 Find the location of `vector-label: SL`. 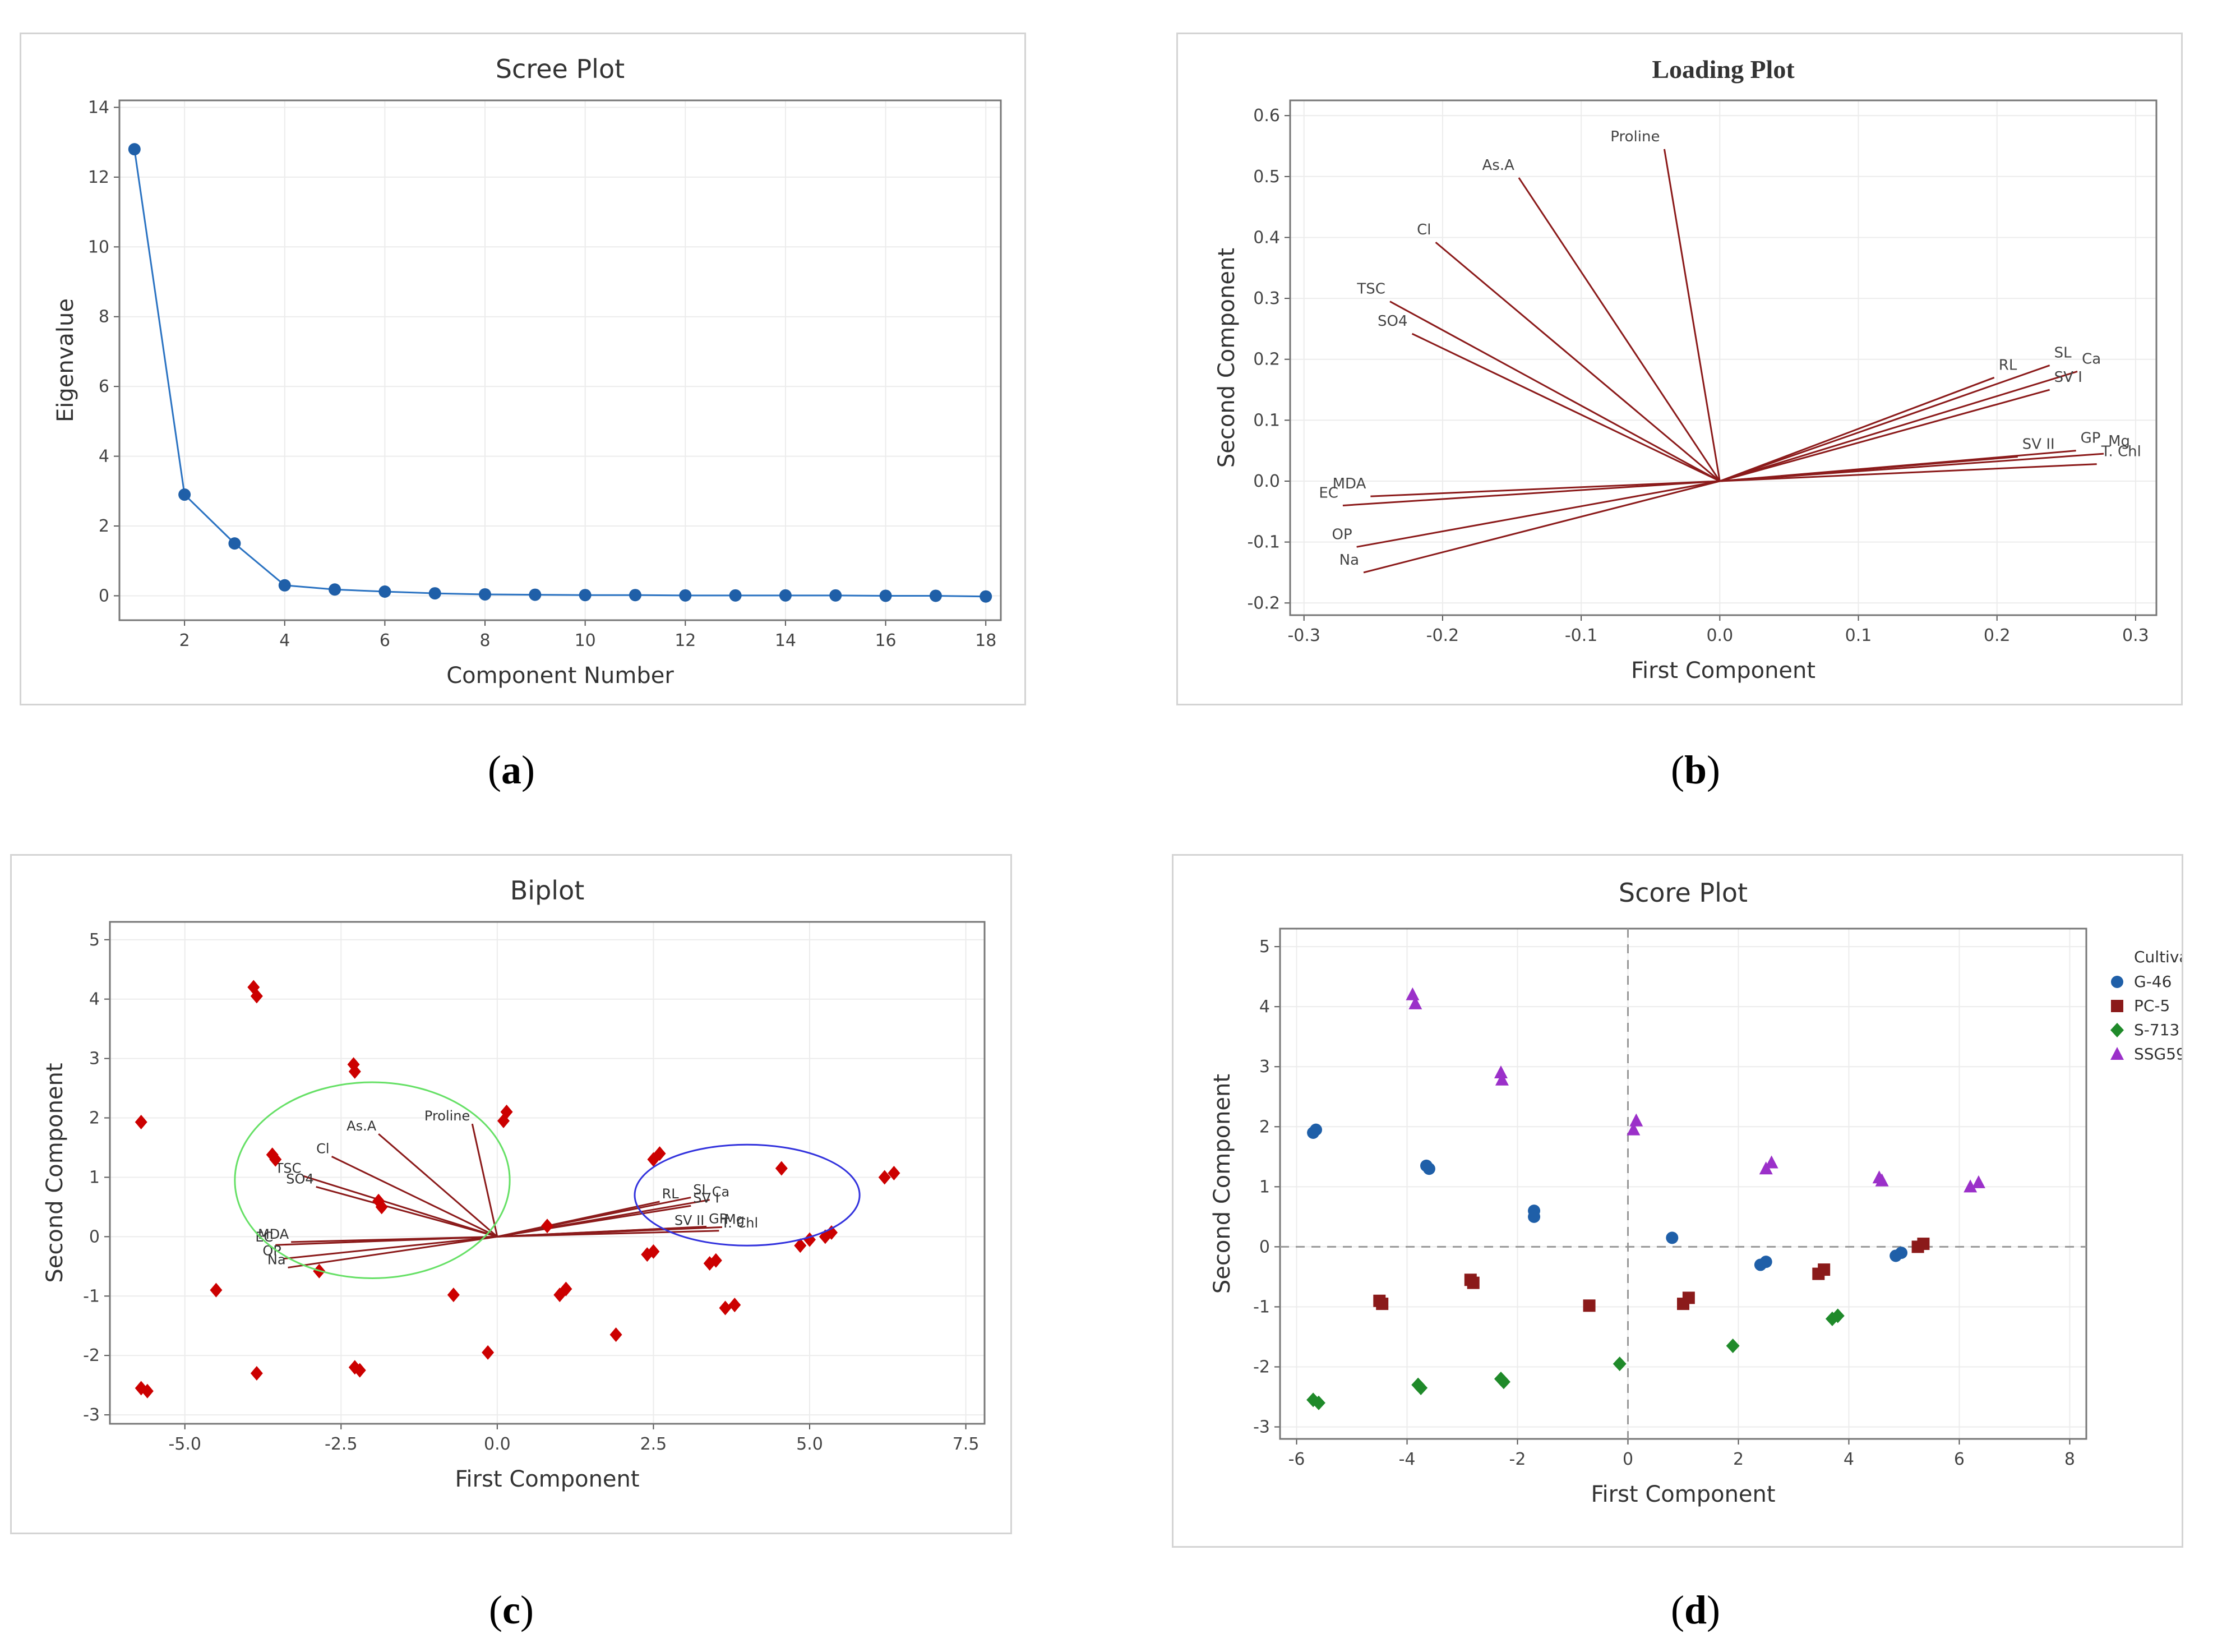

vector-label: SL is located at coordinates (701, 1189).